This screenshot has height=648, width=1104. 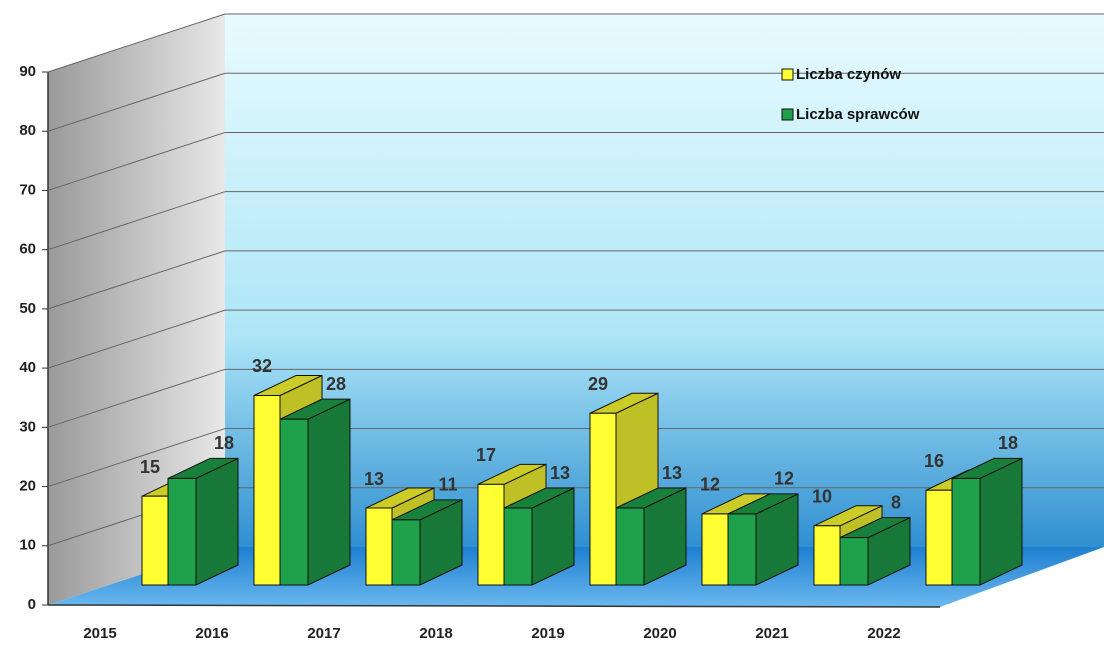 I want to click on y-tick-label: 20, so click(x=27, y=486).